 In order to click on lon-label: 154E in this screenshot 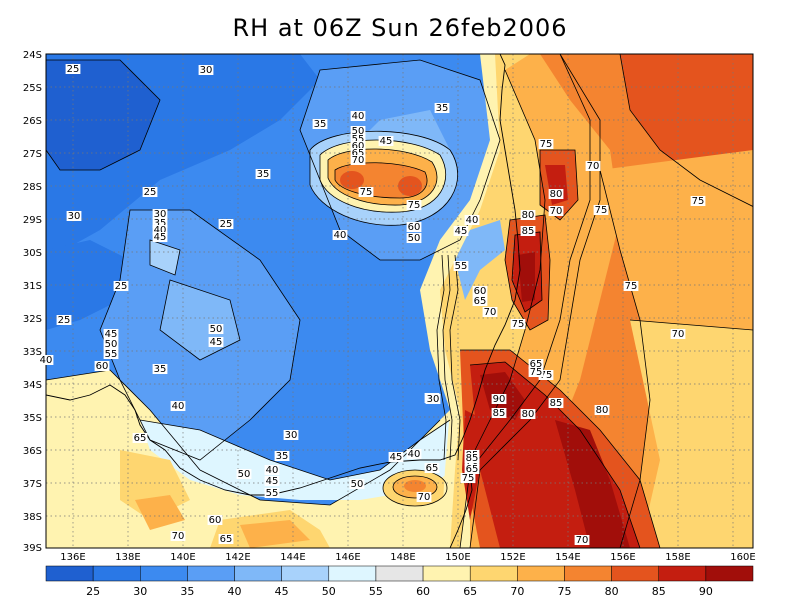, I will do `click(567, 557)`.